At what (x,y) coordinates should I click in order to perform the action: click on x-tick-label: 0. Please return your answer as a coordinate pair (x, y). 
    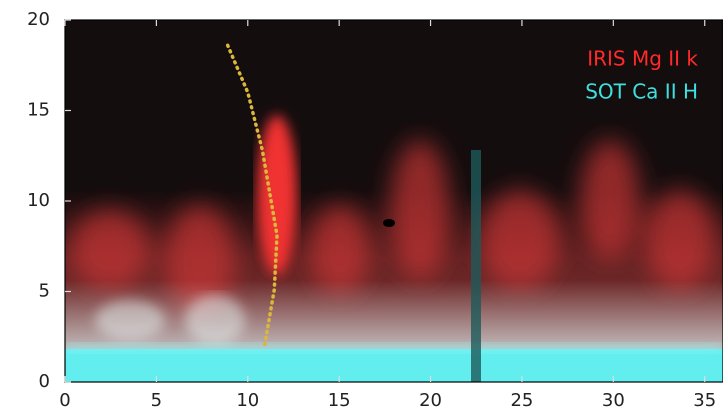
    Looking at the image, I should click on (64, 400).